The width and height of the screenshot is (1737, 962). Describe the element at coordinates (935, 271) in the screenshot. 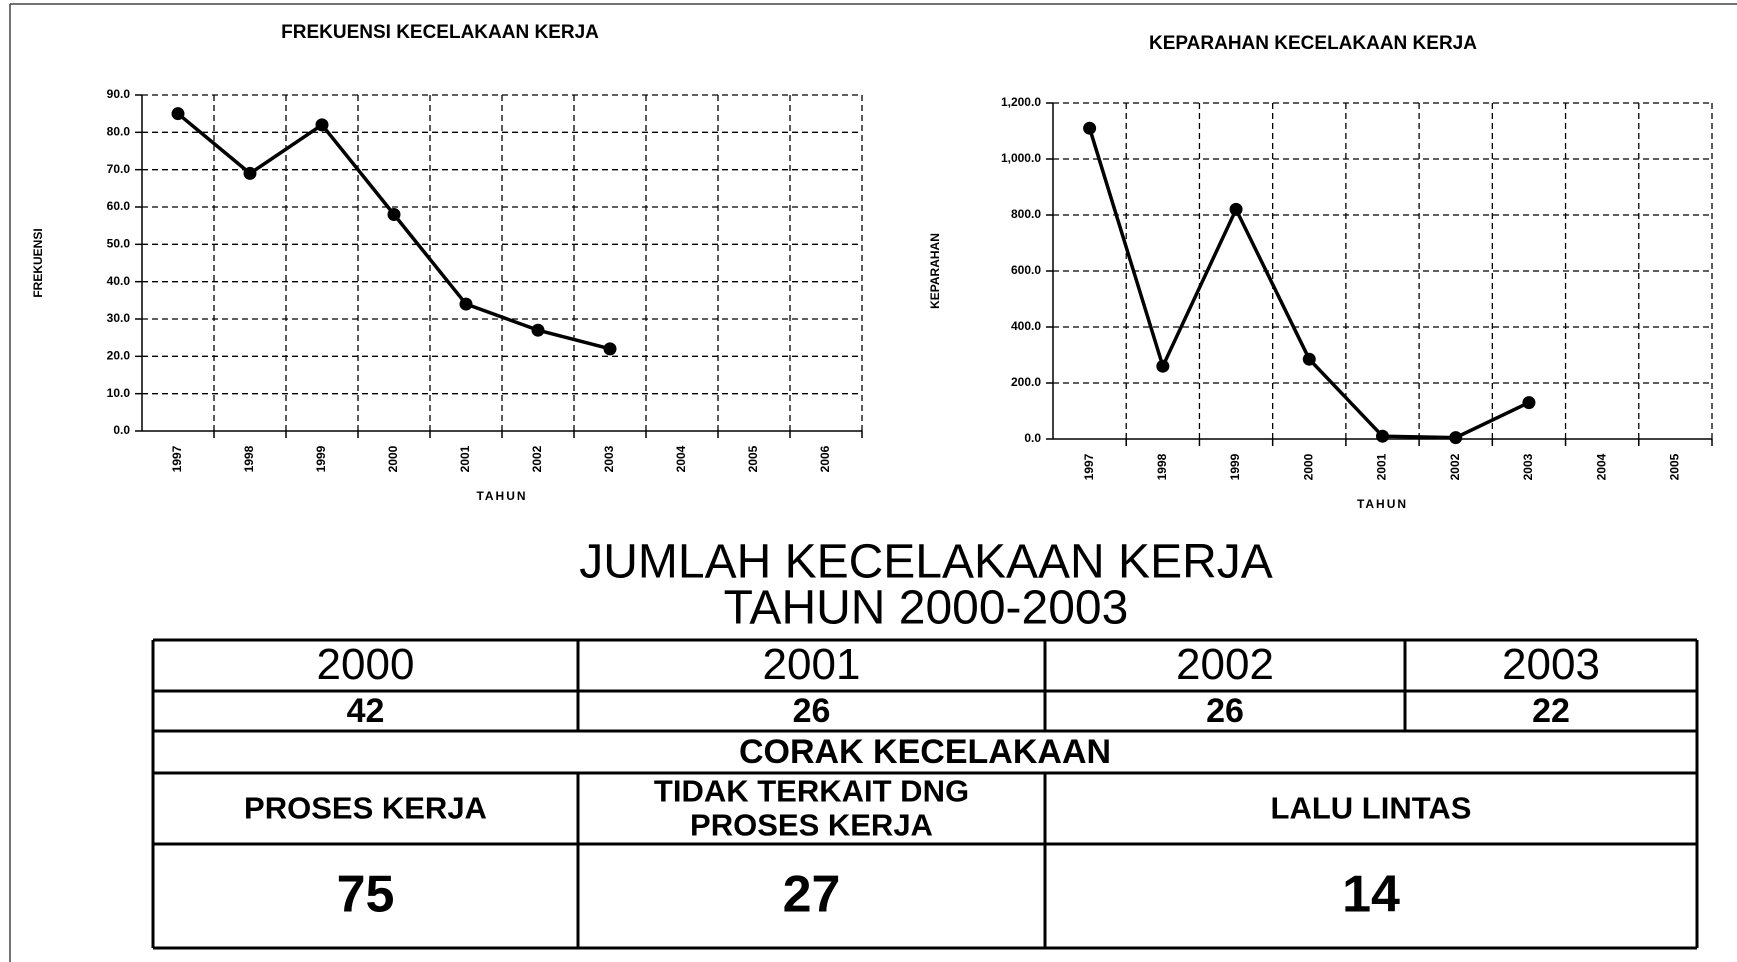

I see `y-axis-label: KEPARAHAN` at that location.